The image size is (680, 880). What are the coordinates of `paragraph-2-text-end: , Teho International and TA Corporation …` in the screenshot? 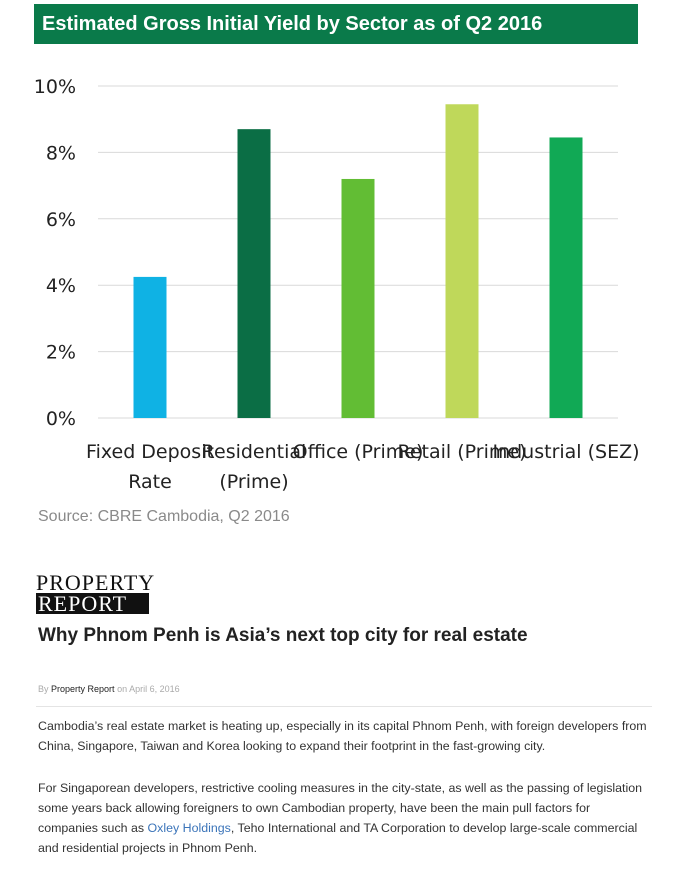 It's located at (338, 838).